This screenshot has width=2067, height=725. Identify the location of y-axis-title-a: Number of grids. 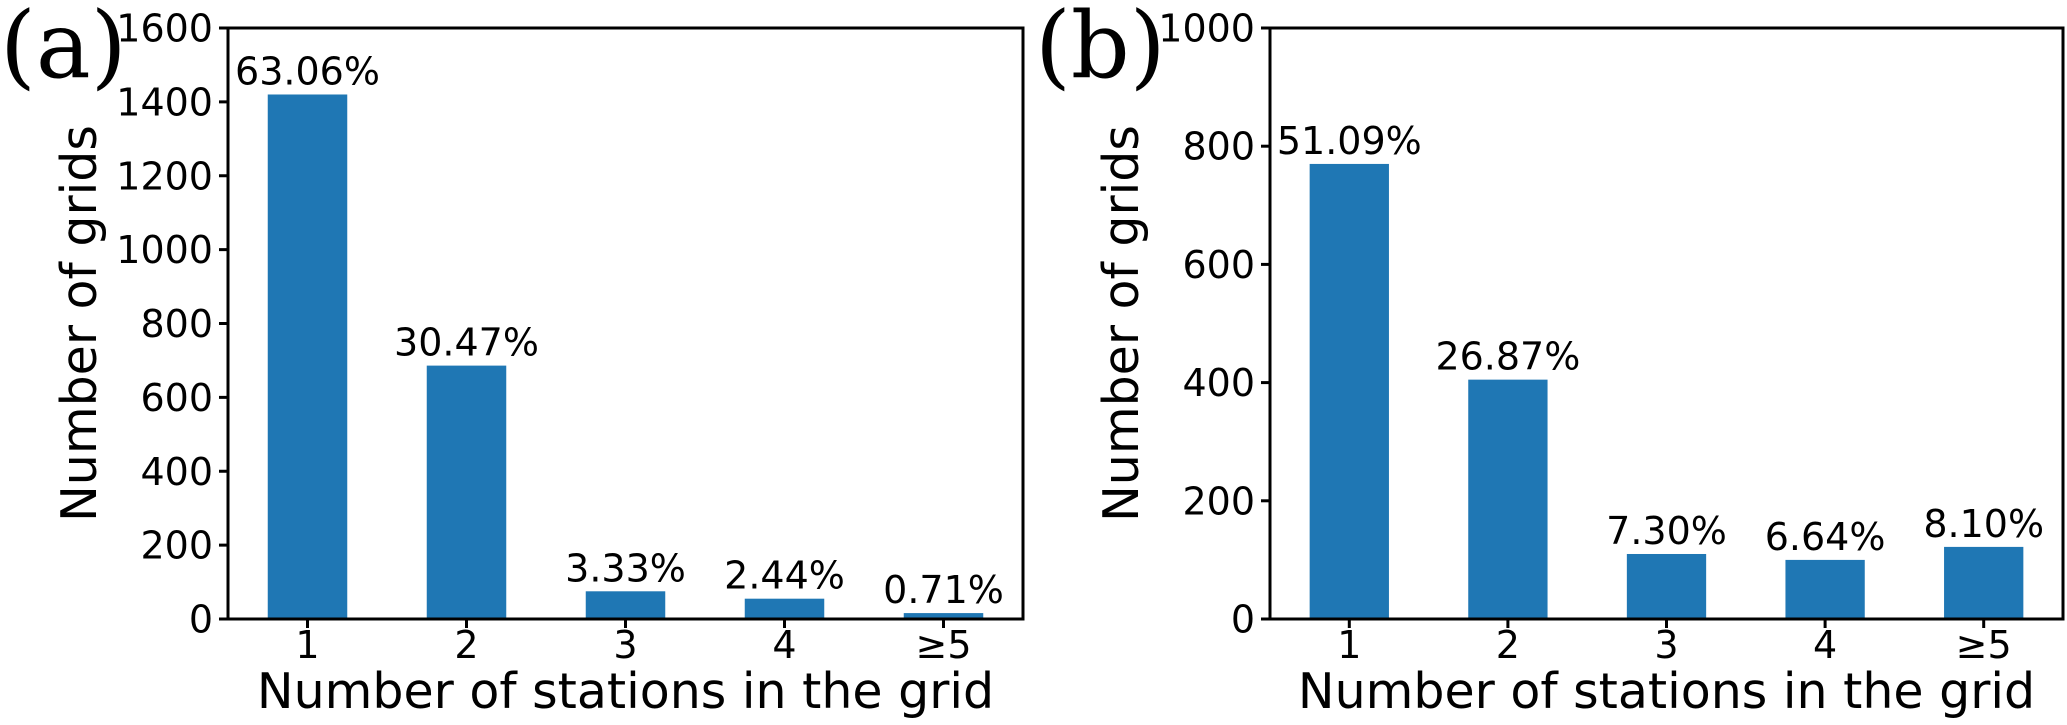
(79, 323).